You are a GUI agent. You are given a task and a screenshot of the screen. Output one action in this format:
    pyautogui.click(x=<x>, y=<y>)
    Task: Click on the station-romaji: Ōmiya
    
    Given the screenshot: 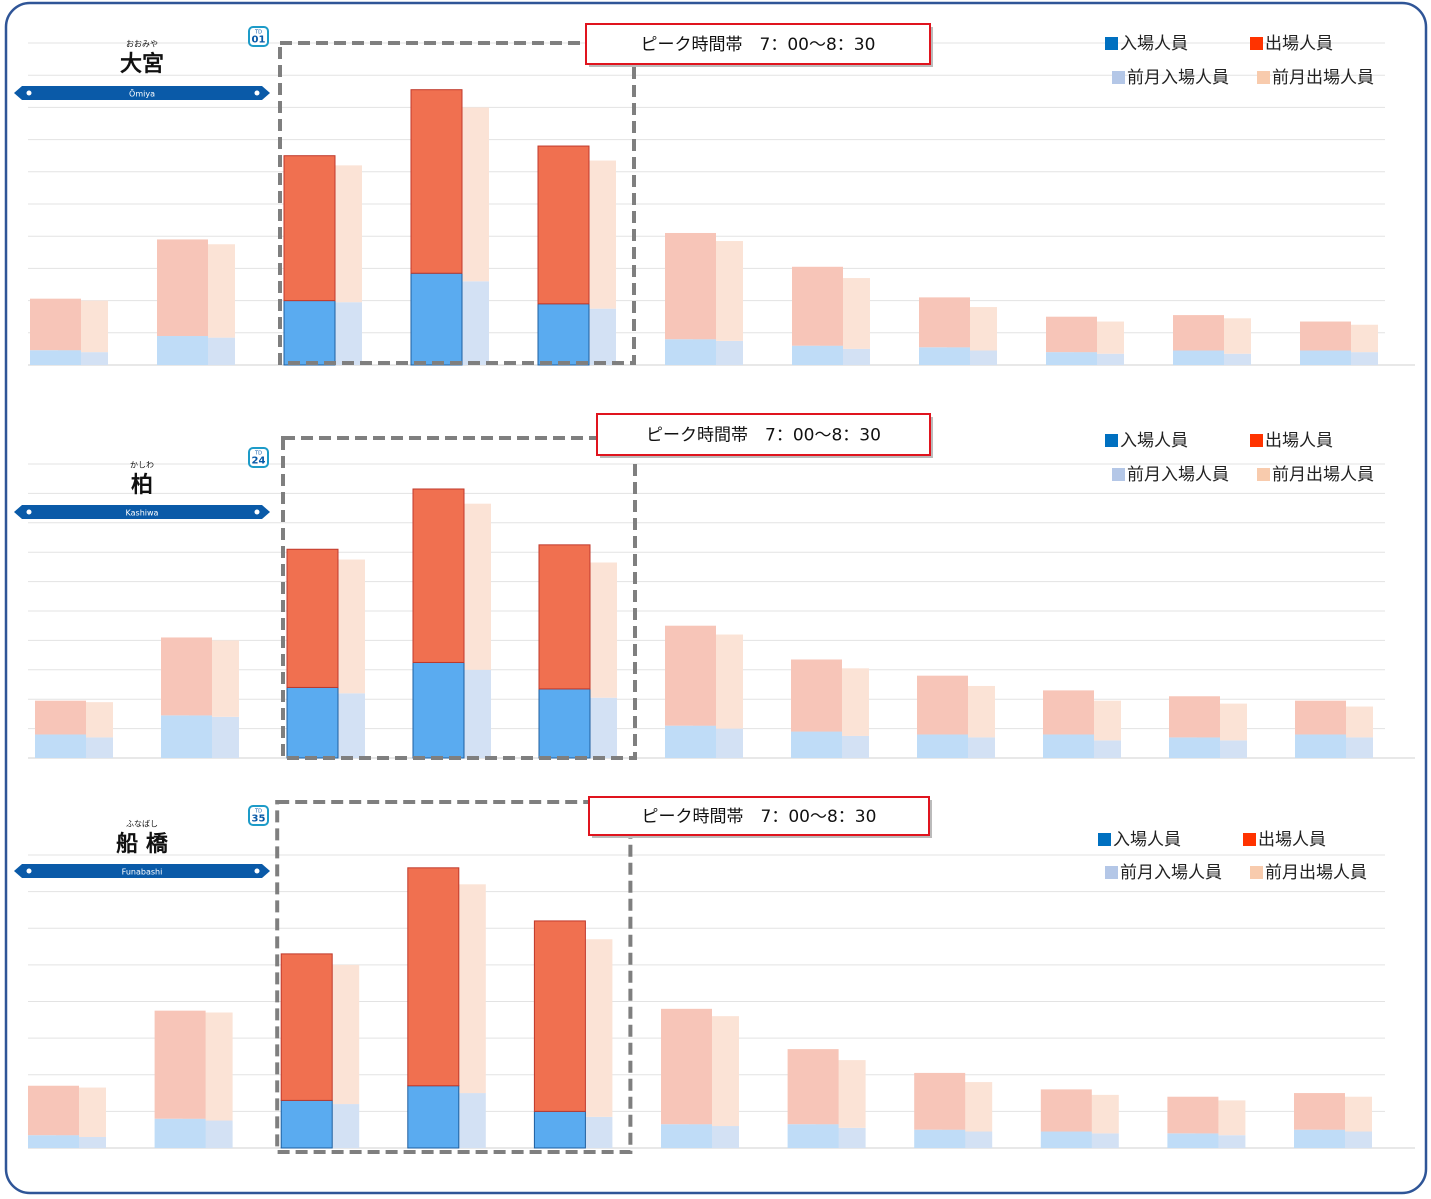 What is the action you would take?
    pyautogui.click(x=142, y=94)
    